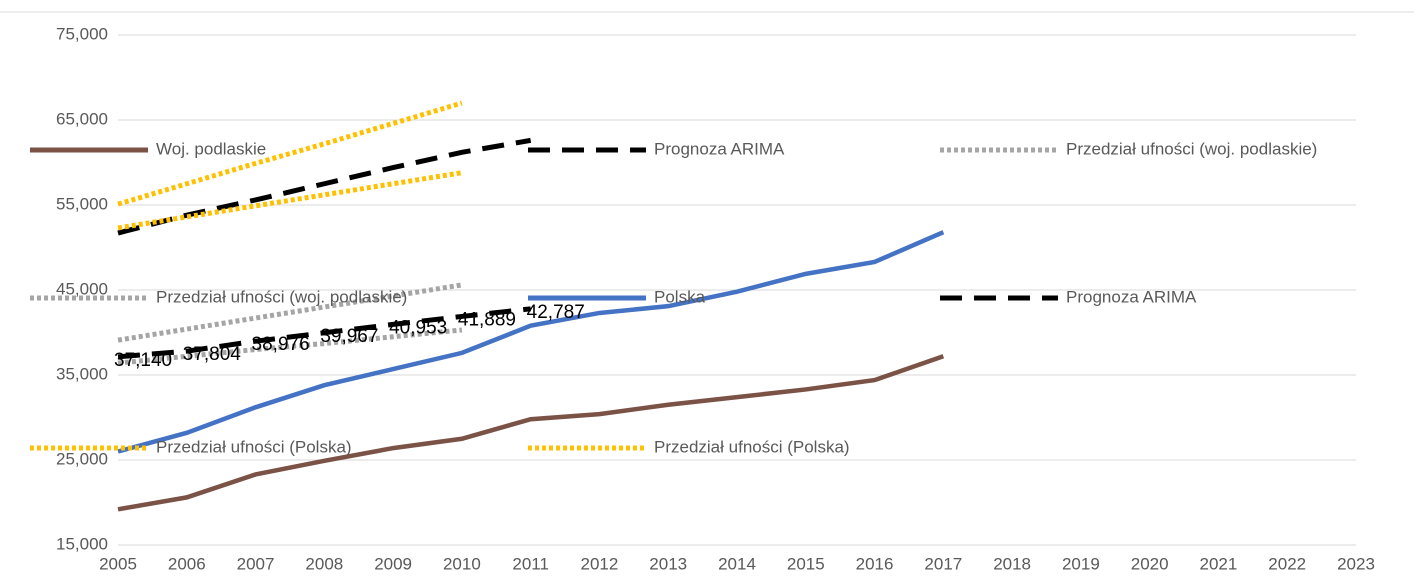 The image size is (1414, 581). I want to click on x-tick-label: 2009, so click(393, 563).